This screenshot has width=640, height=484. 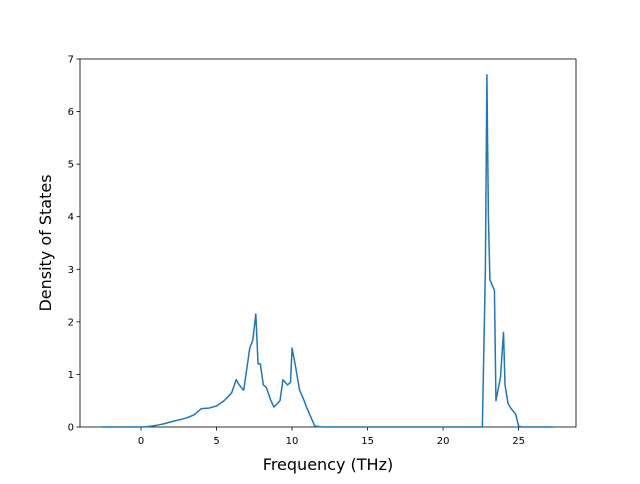 I want to click on y-tick-label: 6, so click(x=71, y=112).